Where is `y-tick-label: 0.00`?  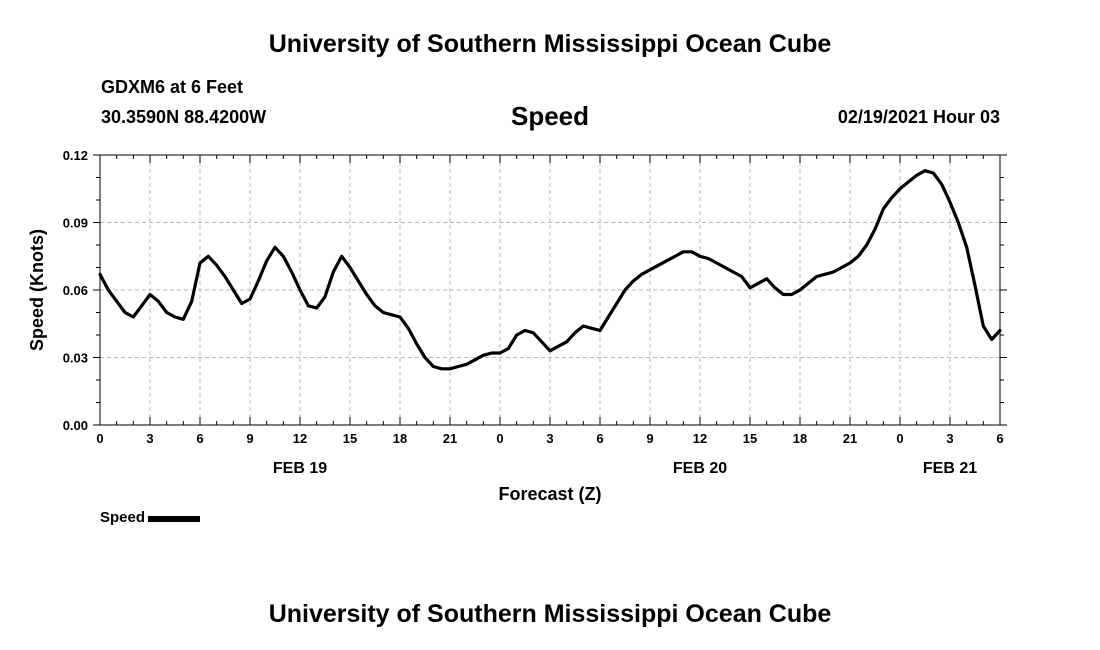
y-tick-label: 0.00 is located at coordinates (75, 425).